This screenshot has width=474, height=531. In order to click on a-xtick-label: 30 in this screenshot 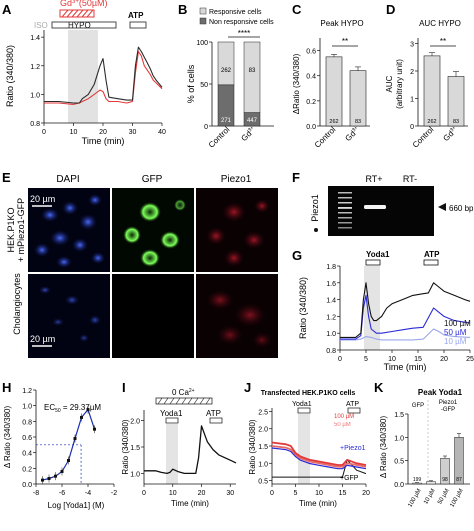, I will do `click(133, 132)`.